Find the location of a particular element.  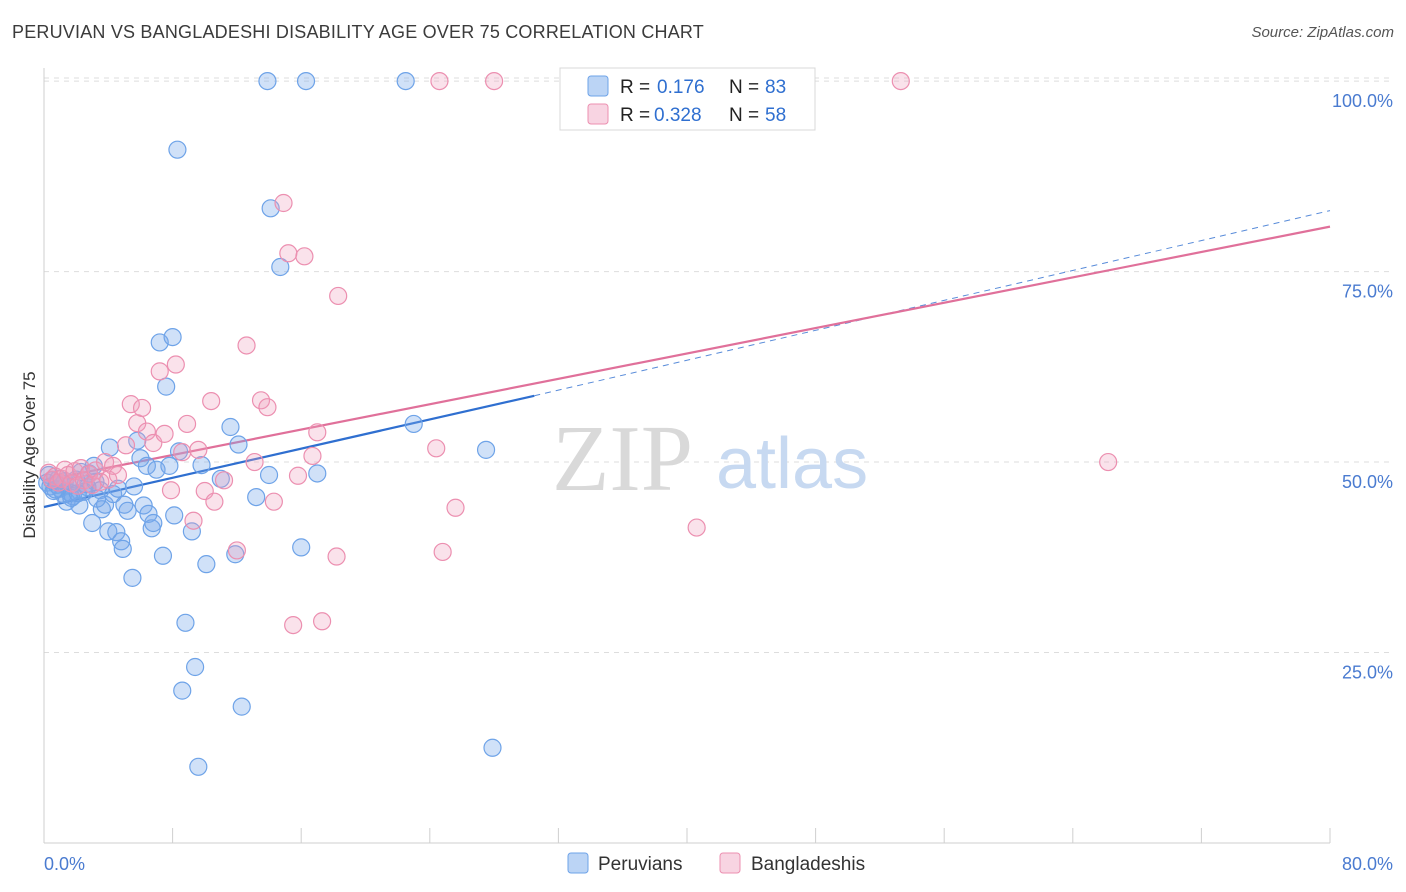

trend-line-peruvians-extrapolated is located at coordinates (932, 303).